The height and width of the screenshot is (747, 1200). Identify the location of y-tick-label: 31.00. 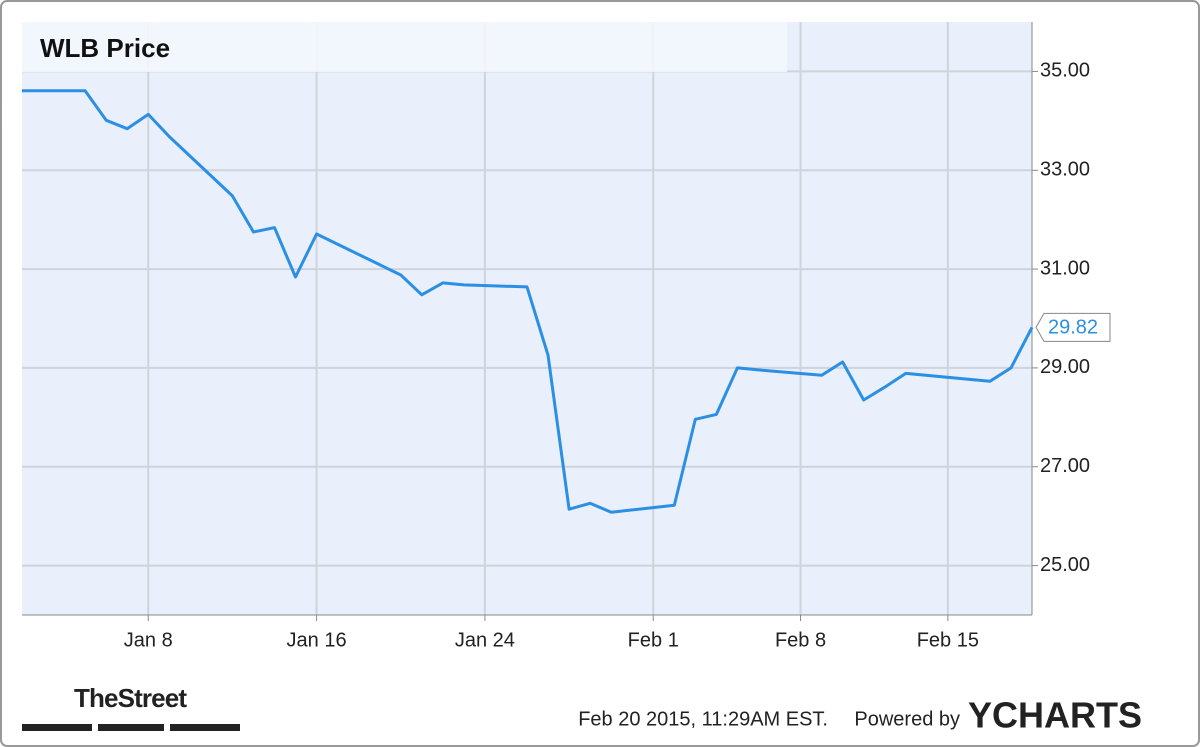
(1065, 268).